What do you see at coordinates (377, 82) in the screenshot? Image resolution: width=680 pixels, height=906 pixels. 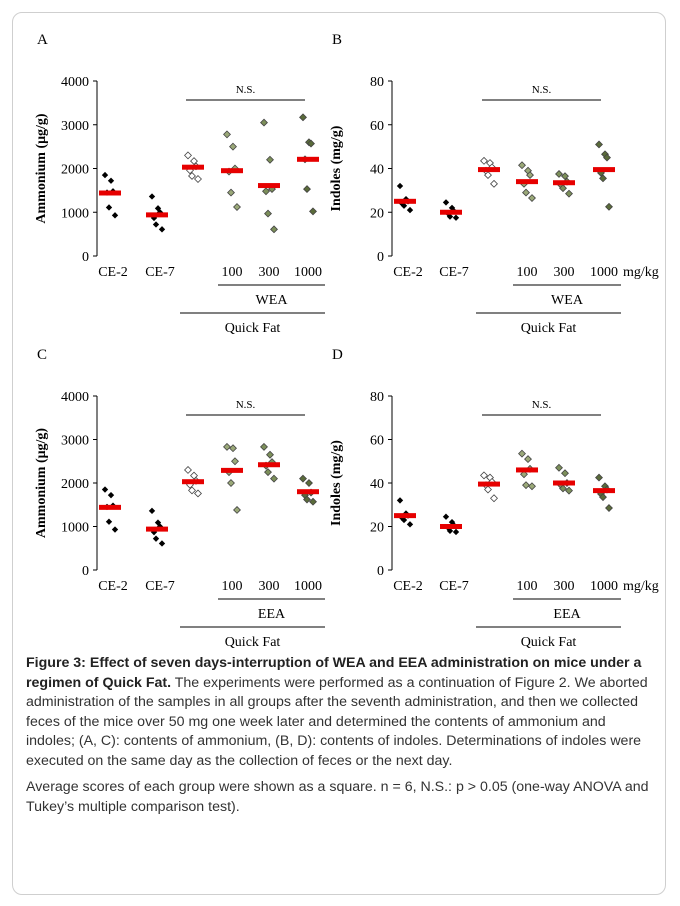 I see `y-tick-label: 80` at bounding box center [377, 82].